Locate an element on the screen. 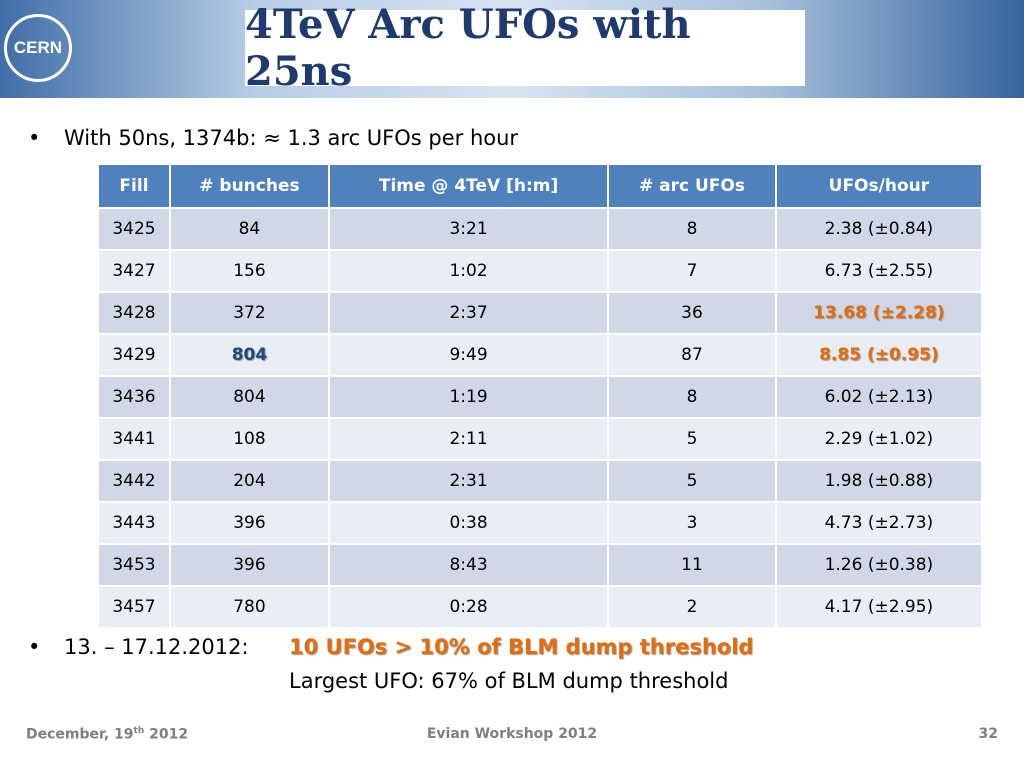 This screenshot has height=768, width=1024. header-banner: CERN 4TeV Arc UFOs with 25ns is located at coordinates (512, 49).